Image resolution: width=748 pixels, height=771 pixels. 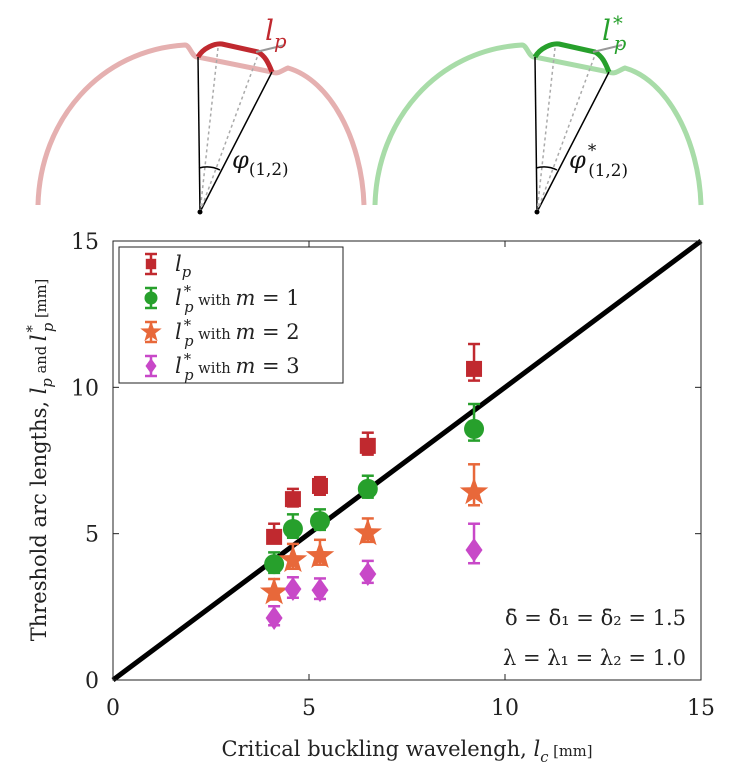 I want to click on series-diamond, so click(x=374, y=576).